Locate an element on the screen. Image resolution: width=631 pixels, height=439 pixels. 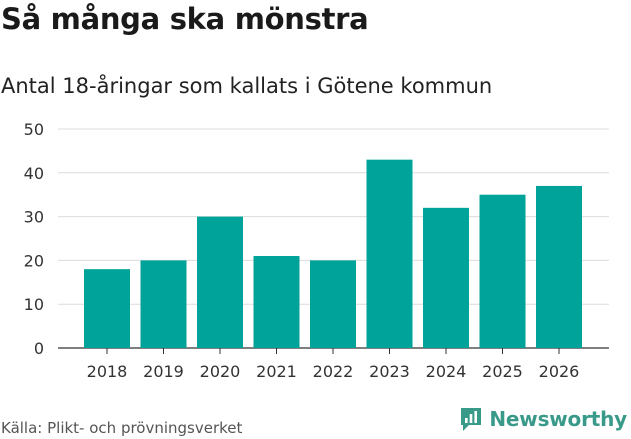
x-tick-label: 2024 is located at coordinates (446, 371).